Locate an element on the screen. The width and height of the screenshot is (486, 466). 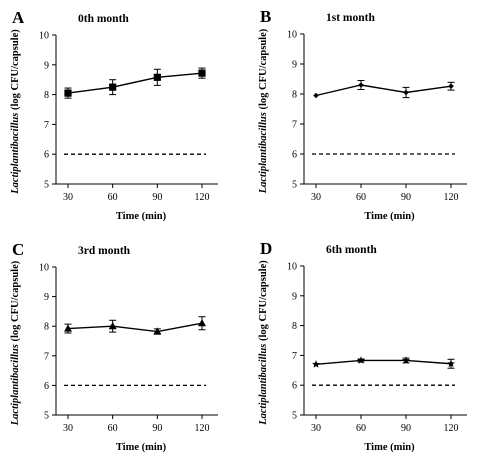
panel-title: 1st month is located at coordinates (350, 18).